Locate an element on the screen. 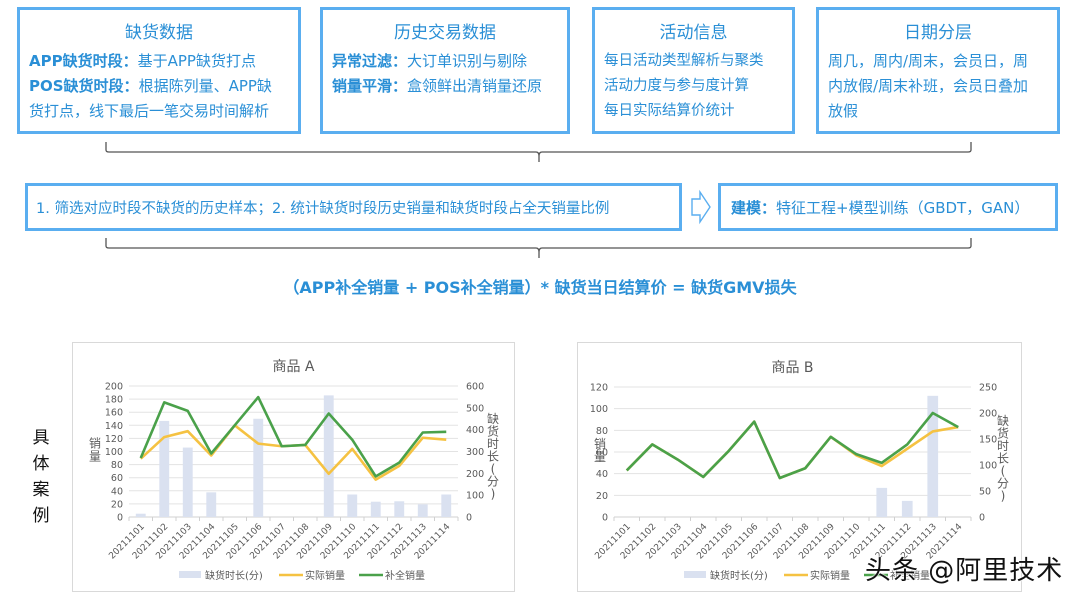  y2-tick-label: 600 is located at coordinates (475, 387).